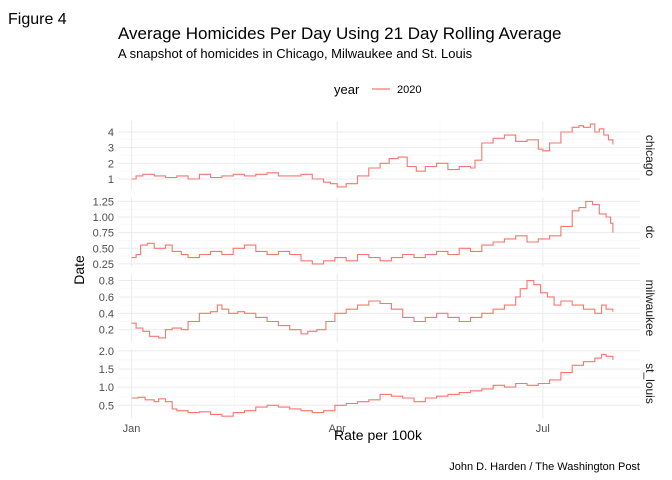 This screenshot has width=672, height=480. I want to click on y-tick-label: 0.4, so click(106, 314).